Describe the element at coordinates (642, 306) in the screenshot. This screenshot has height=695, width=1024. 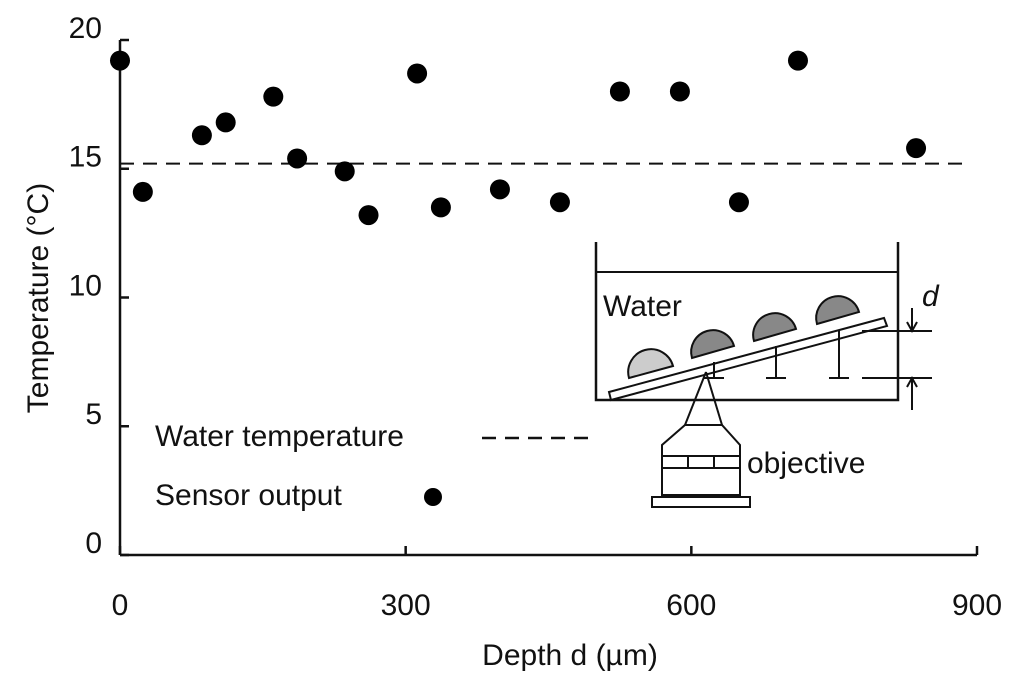
I see `inset-label: Water` at that location.